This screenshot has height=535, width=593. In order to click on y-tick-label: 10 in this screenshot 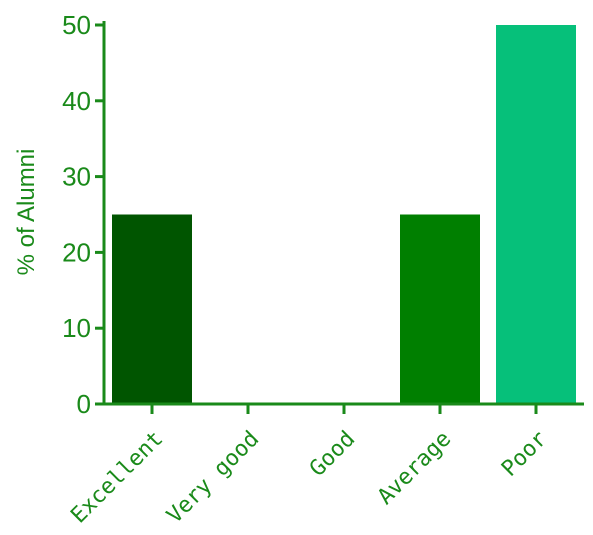, I will do `click(76, 328)`.